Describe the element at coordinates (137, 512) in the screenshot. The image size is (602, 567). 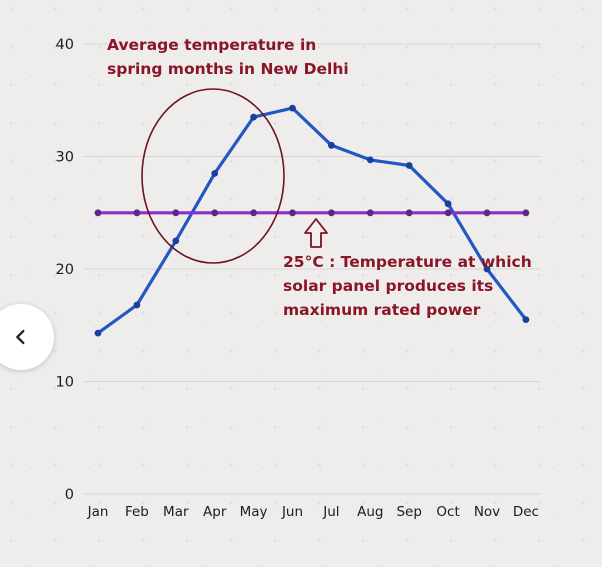
I see `x-tick-label: Feb` at that location.